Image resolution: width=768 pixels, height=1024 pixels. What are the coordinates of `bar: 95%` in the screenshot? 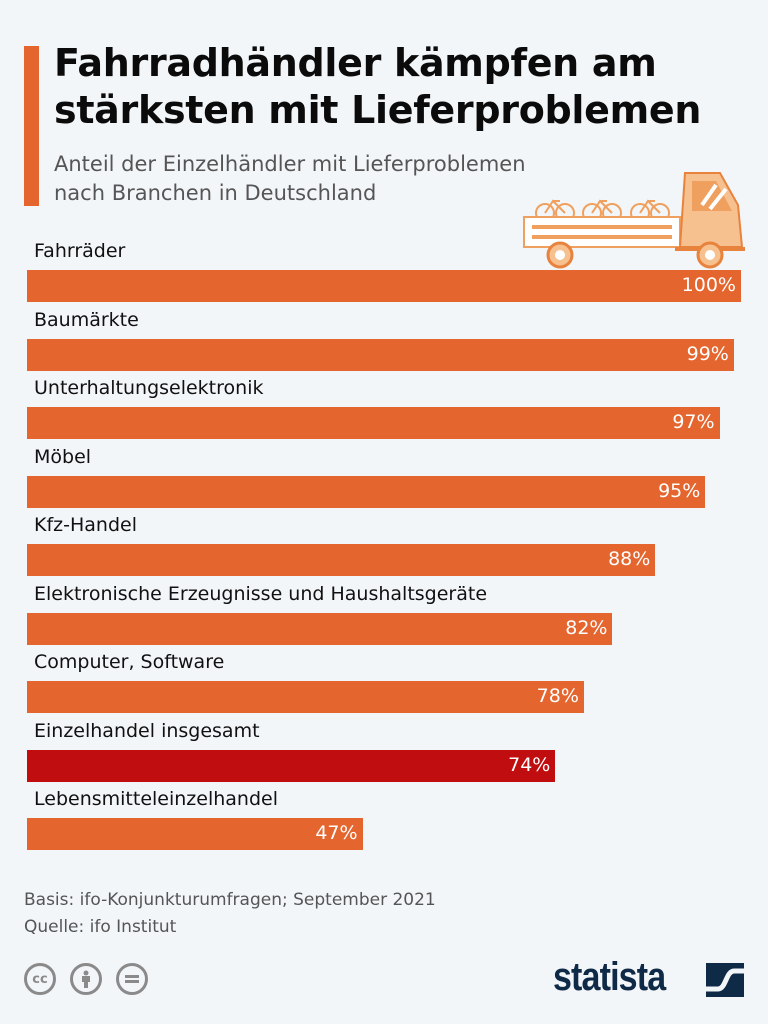 It's located at (366, 491).